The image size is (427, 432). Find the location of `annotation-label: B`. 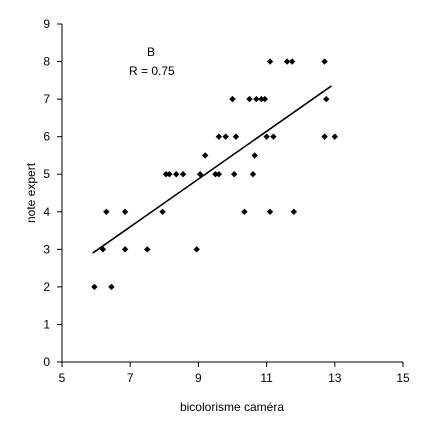

annotation-label: B is located at coordinates (151, 52).